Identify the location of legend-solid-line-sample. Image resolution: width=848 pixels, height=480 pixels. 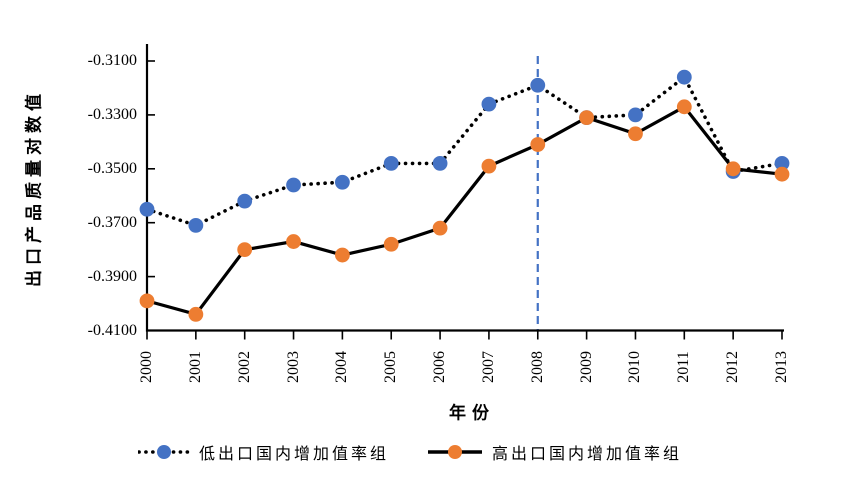
(455, 452).